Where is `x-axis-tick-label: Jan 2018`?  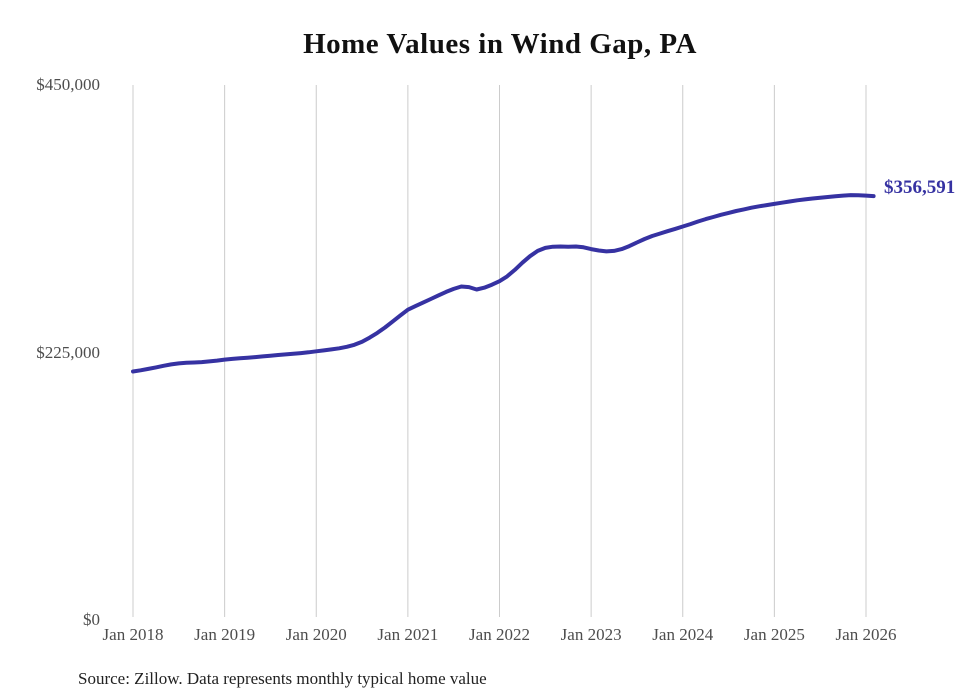 x-axis-tick-label: Jan 2018 is located at coordinates (133, 634).